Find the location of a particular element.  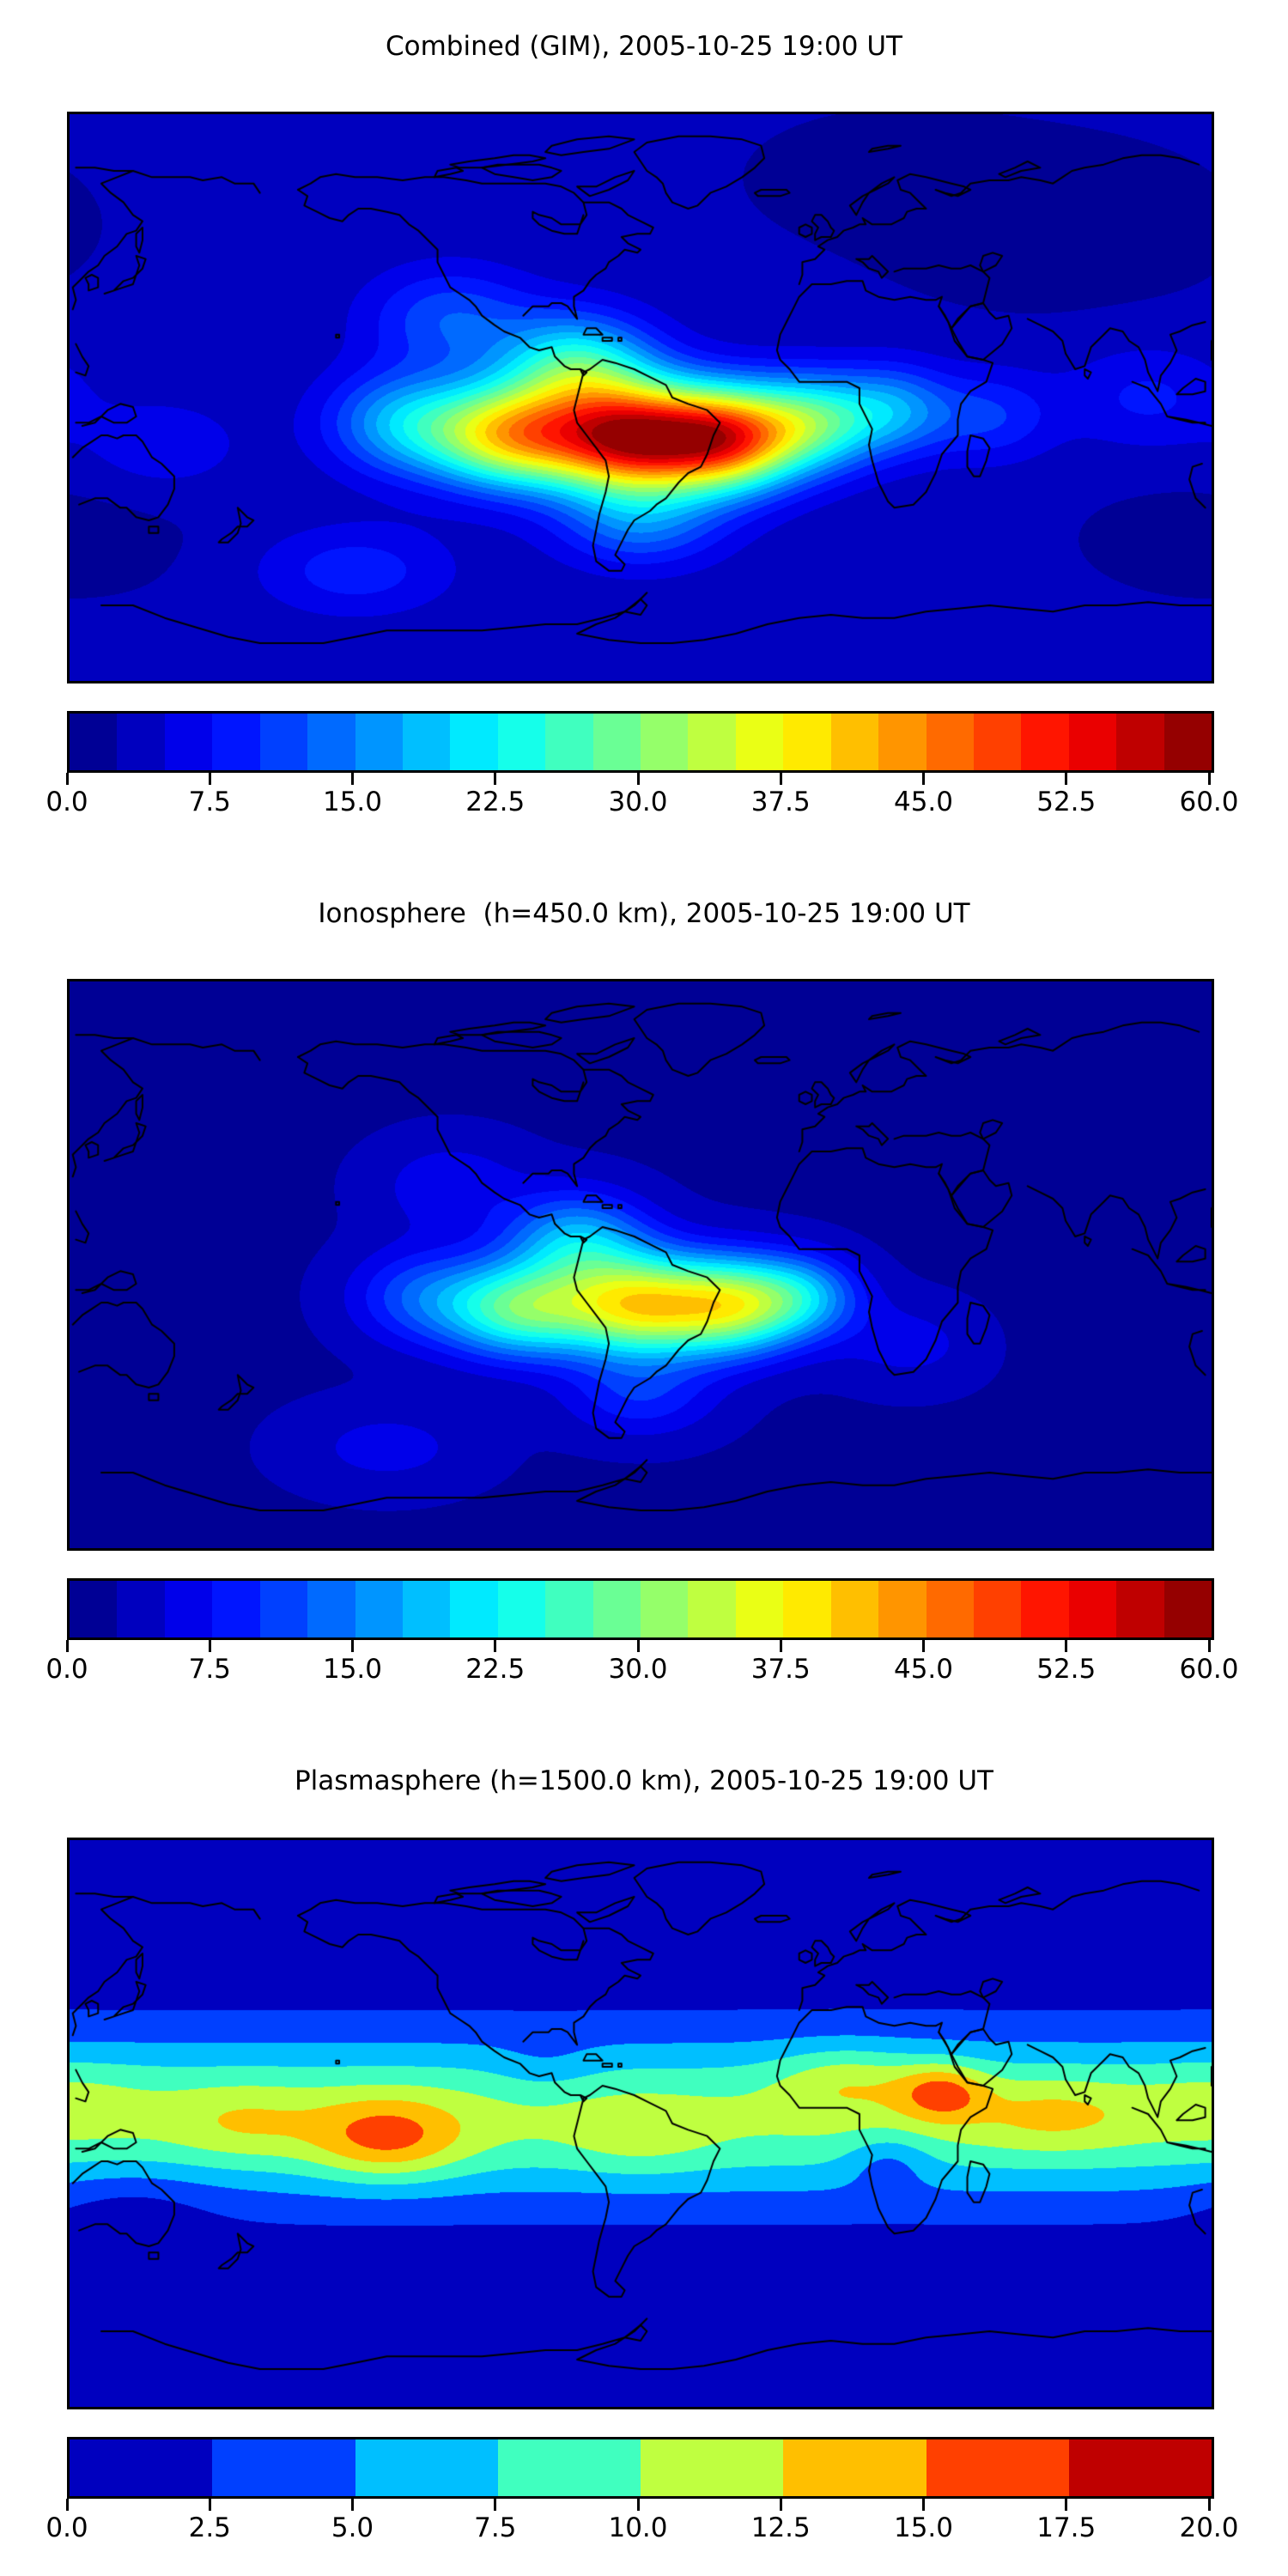

colorbar-tick-labels-ionosphere: 0.0 7.5 15.0 22.5 30.0 37.5 45.0 52.5 60.0 is located at coordinates (642, 1672).